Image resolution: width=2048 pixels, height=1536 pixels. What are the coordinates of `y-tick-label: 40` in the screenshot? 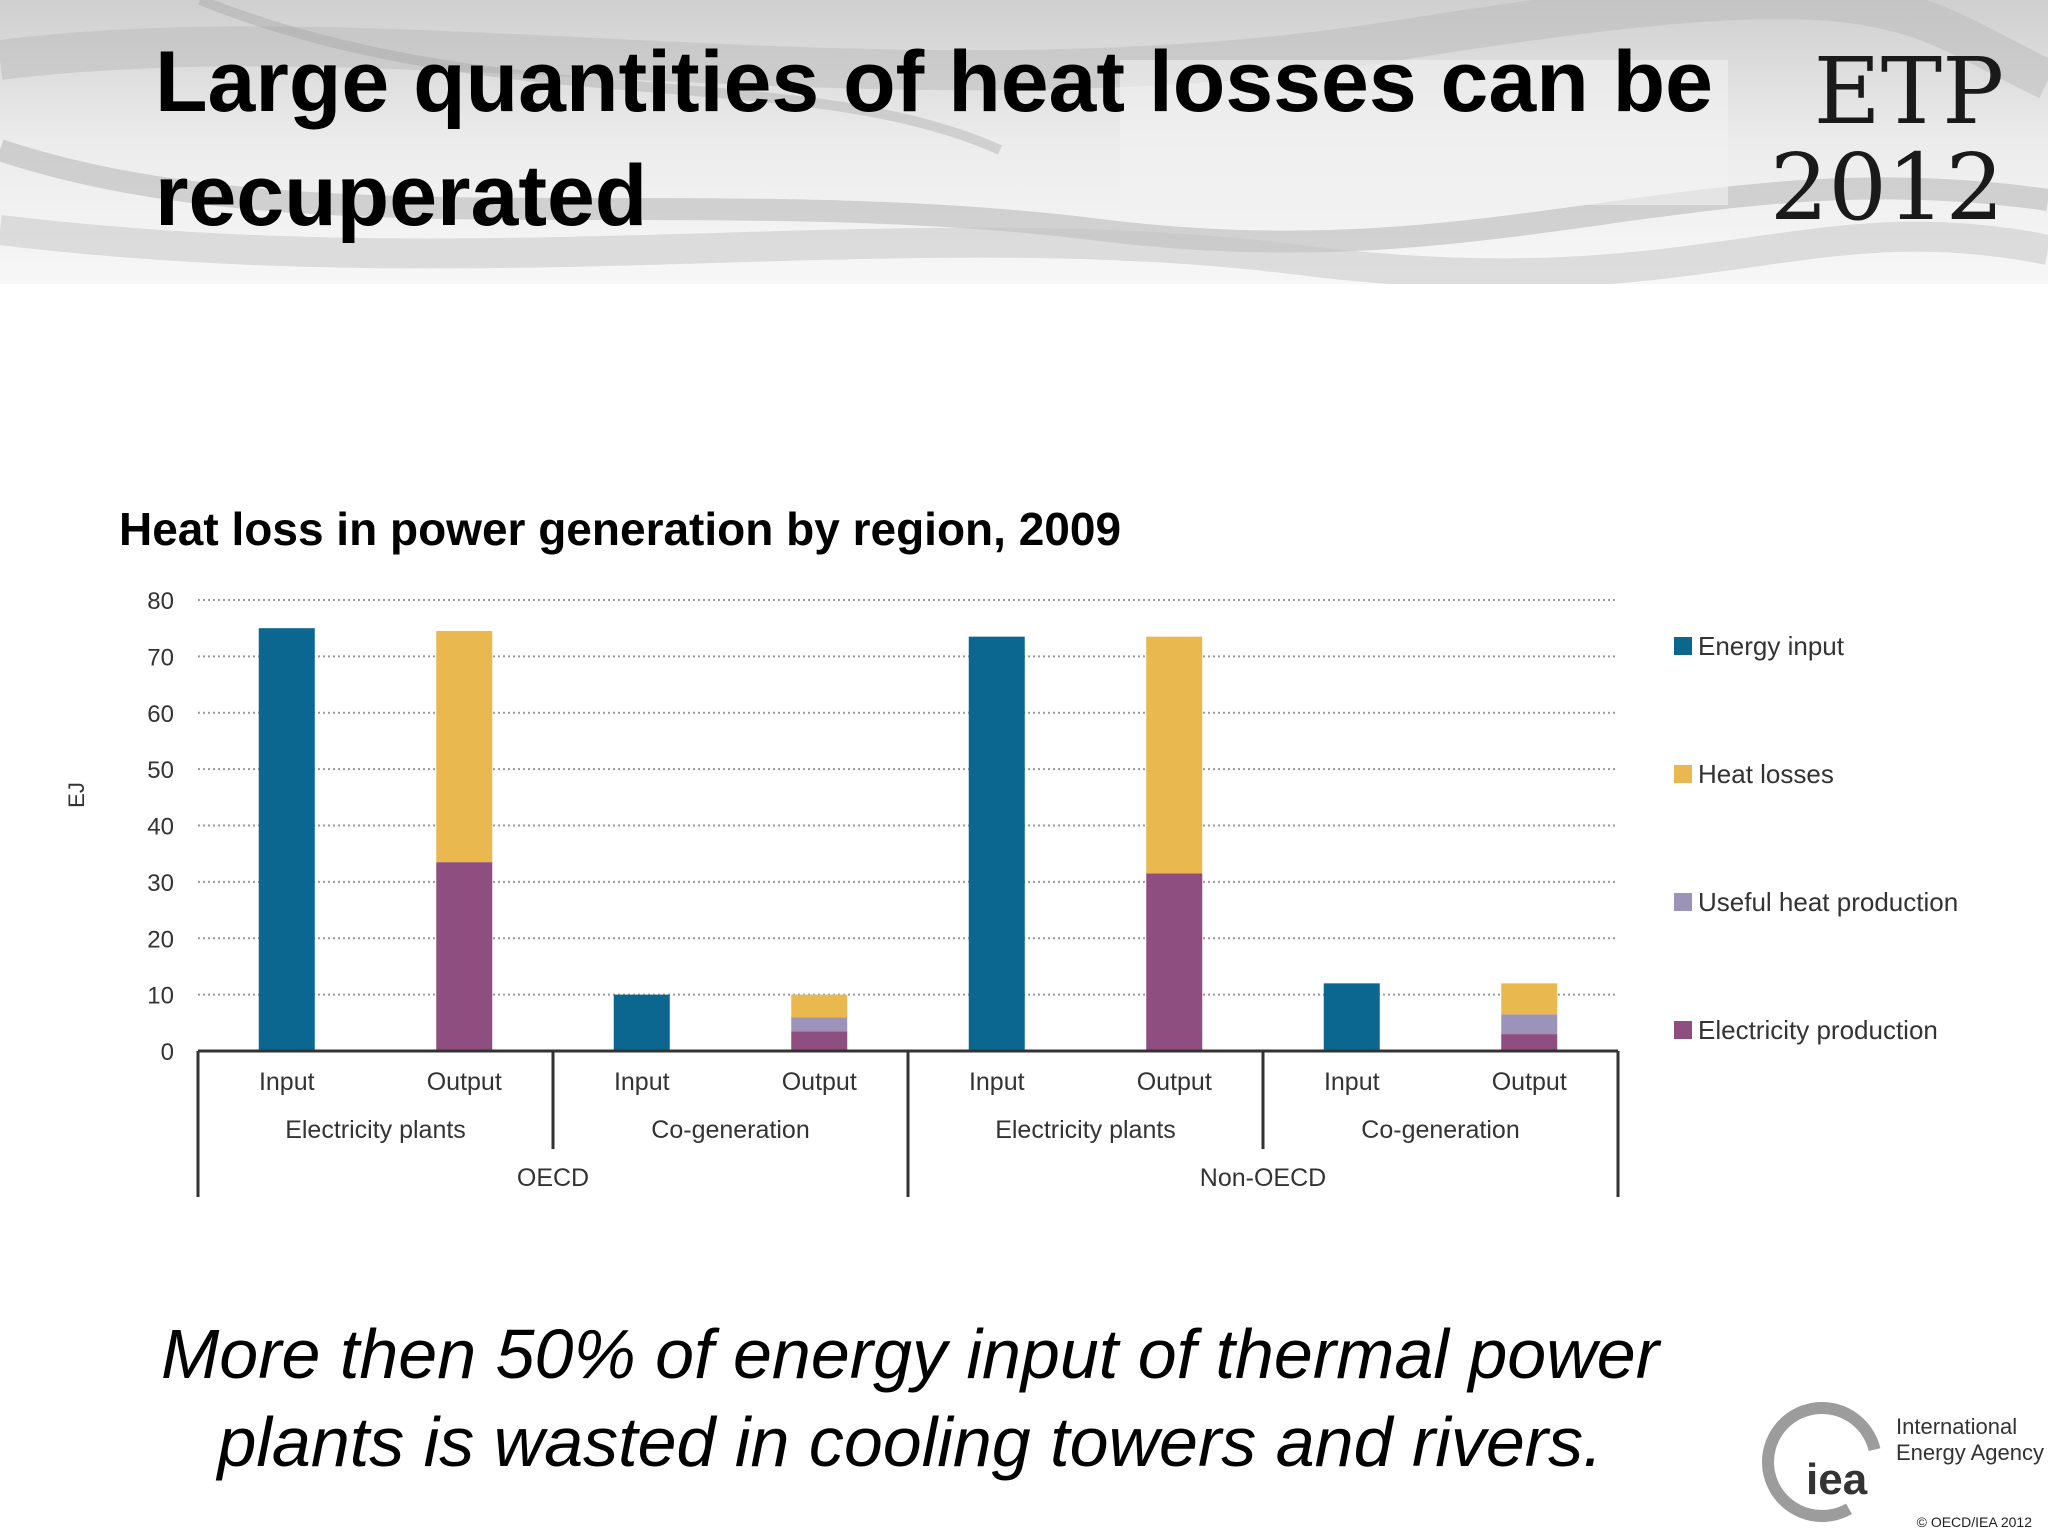 It's located at (160, 827).